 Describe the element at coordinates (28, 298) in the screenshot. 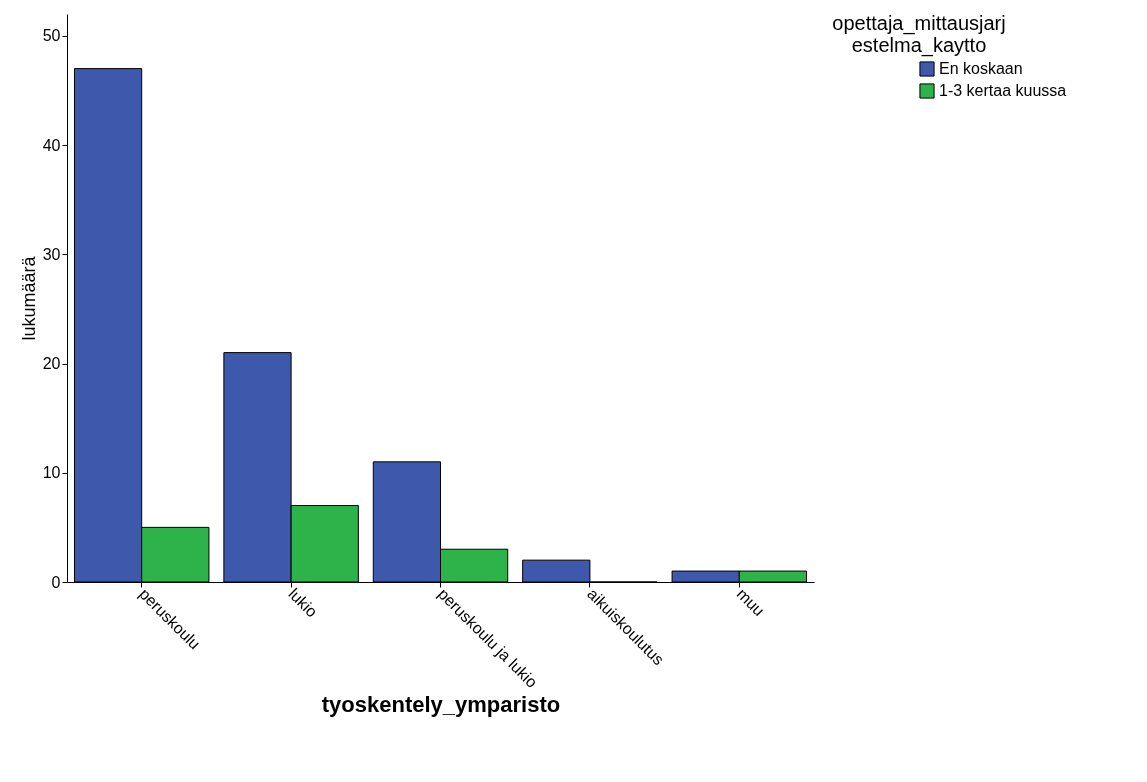

I see `y-axis-title: lukumäärä` at that location.